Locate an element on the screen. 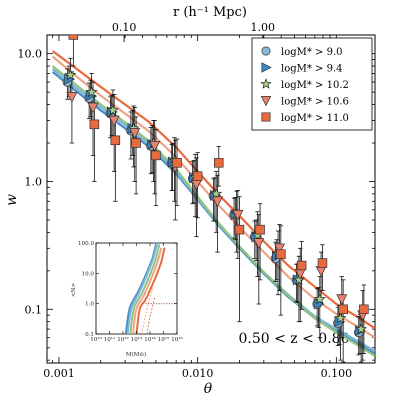 This screenshot has height=407, width=407. redshift-label: 0.50 < z < 0.80 is located at coordinates (294, 339).